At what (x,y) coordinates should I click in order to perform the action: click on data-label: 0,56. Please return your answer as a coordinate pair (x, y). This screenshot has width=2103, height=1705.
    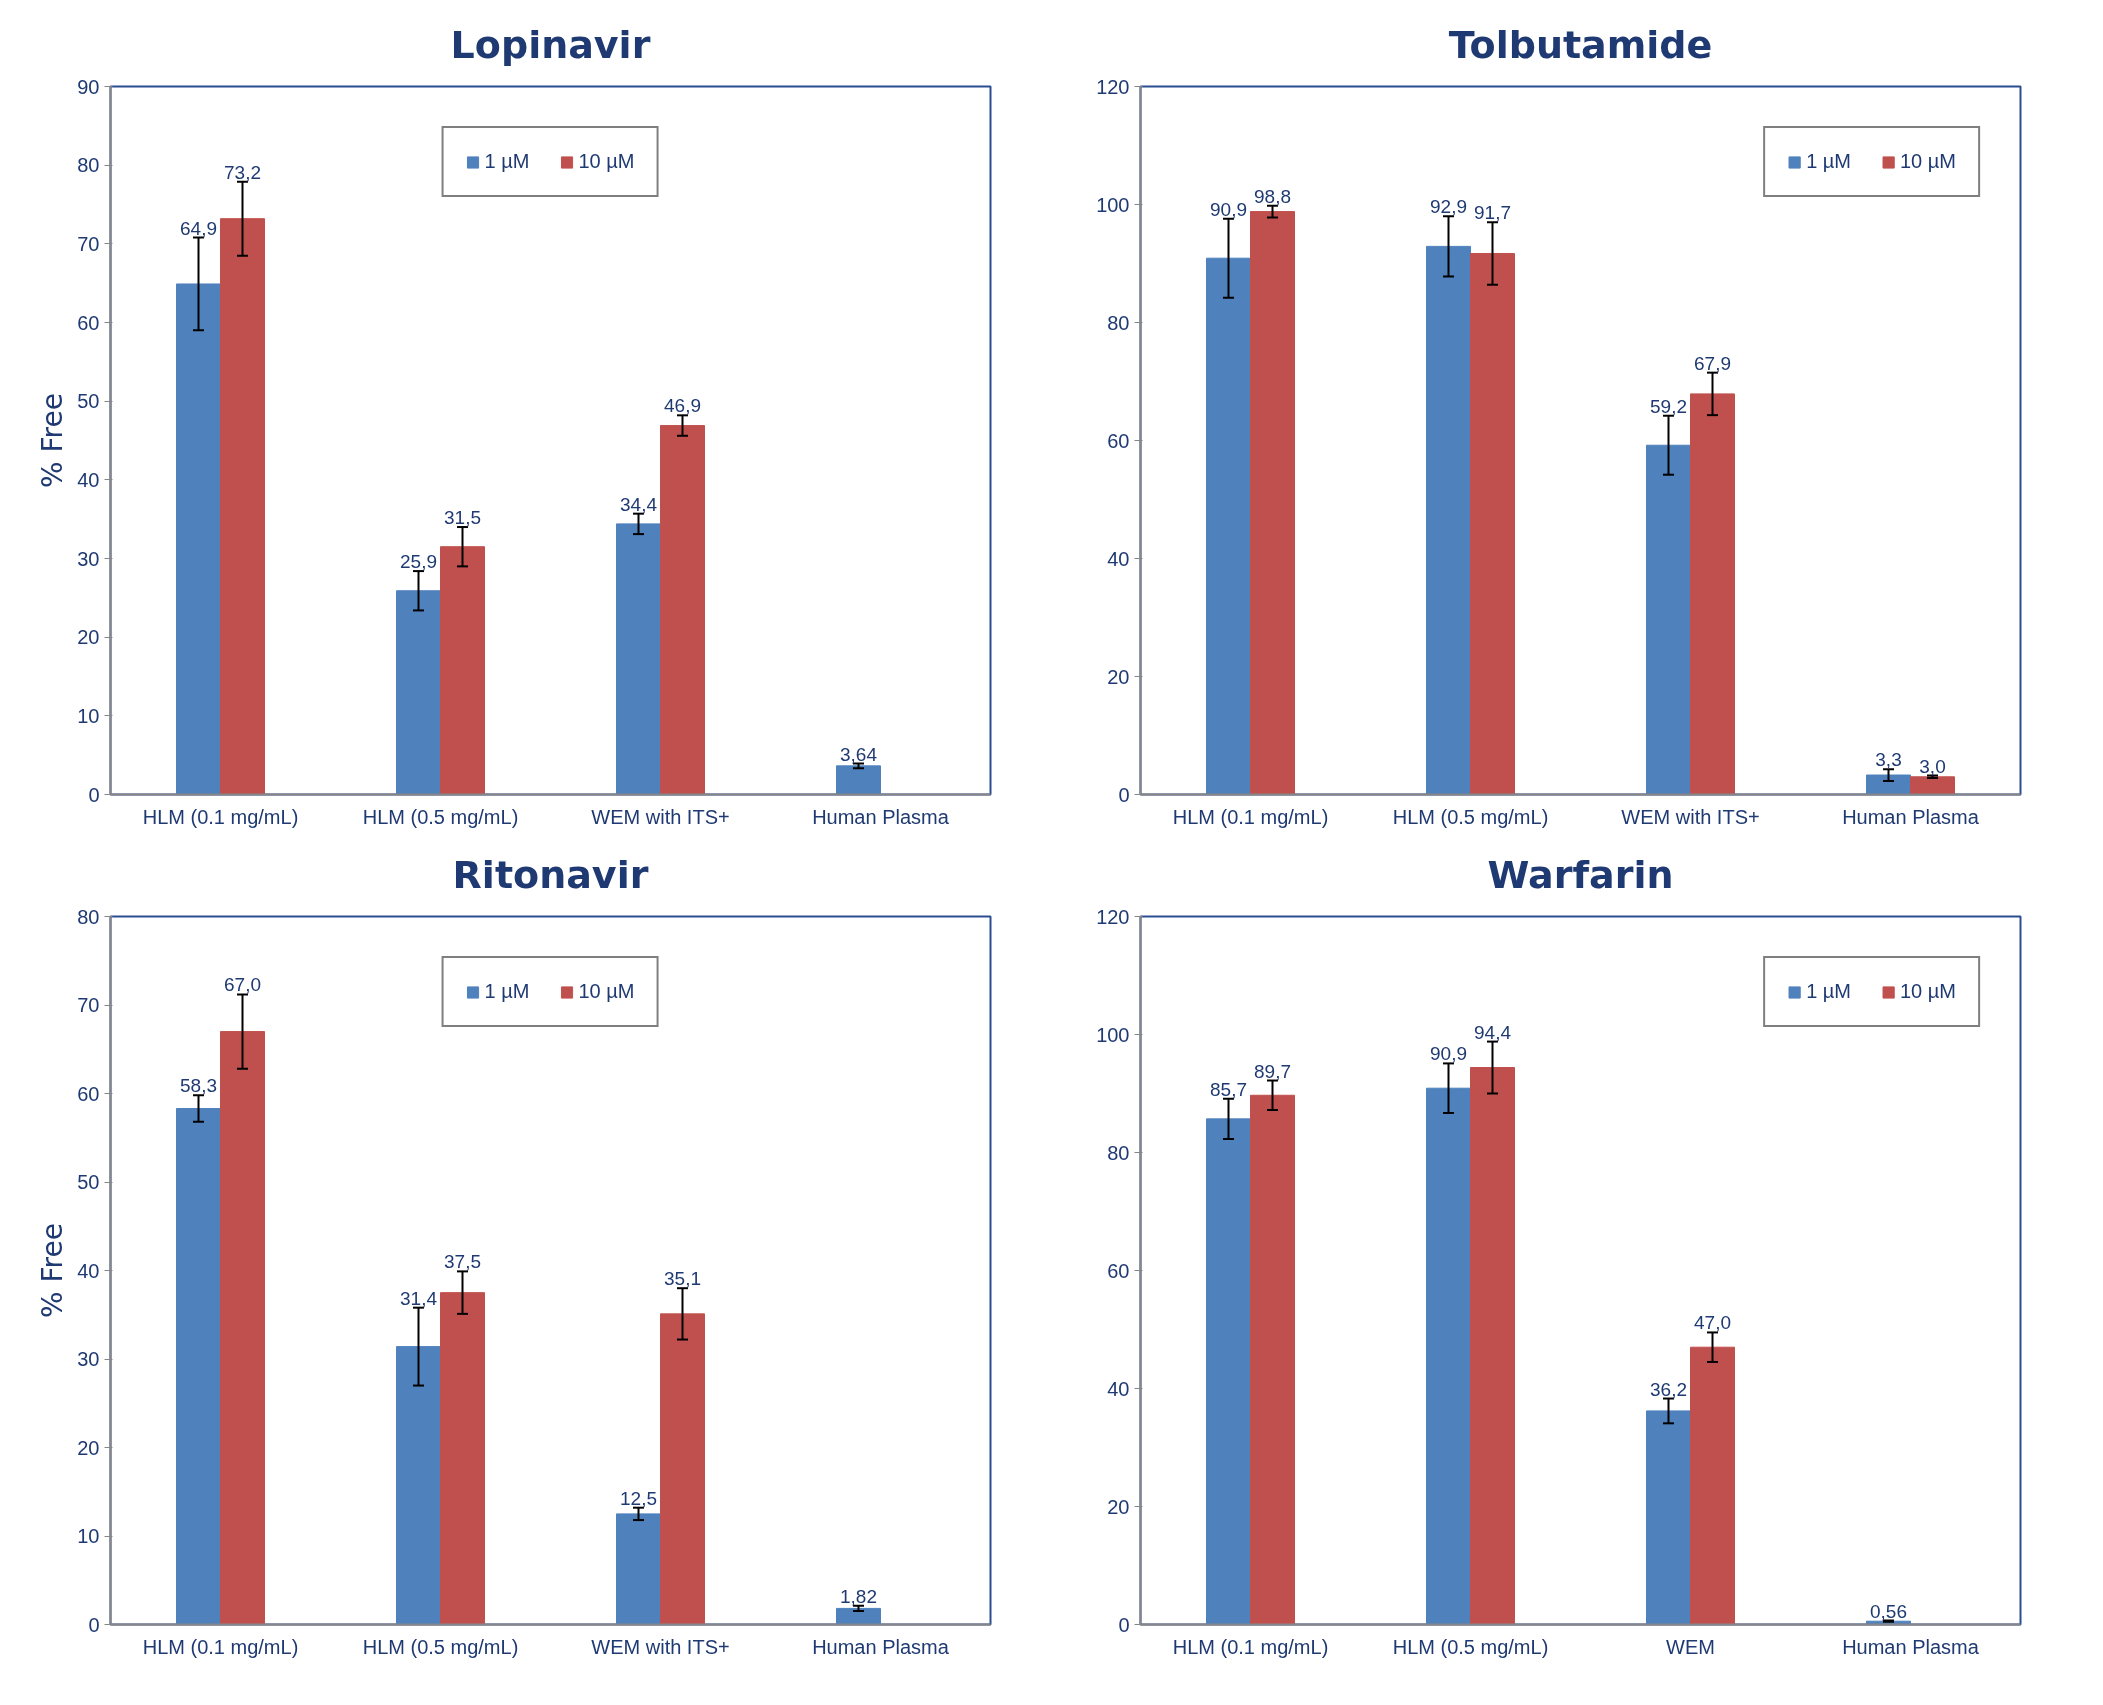
    Looking at the image, I should click on (1888, 1611).